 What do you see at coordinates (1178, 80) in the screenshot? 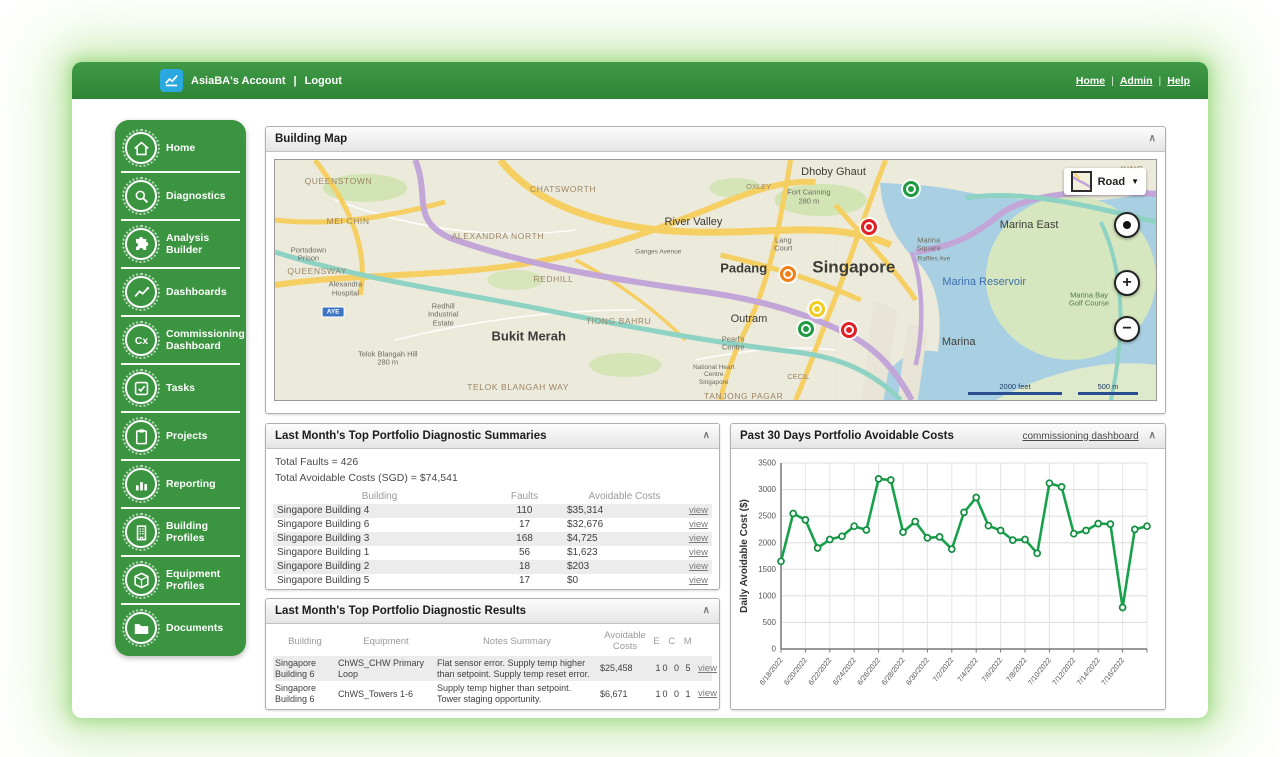
I see `nav-link-help: Help` at bounding box center [1178, 80].